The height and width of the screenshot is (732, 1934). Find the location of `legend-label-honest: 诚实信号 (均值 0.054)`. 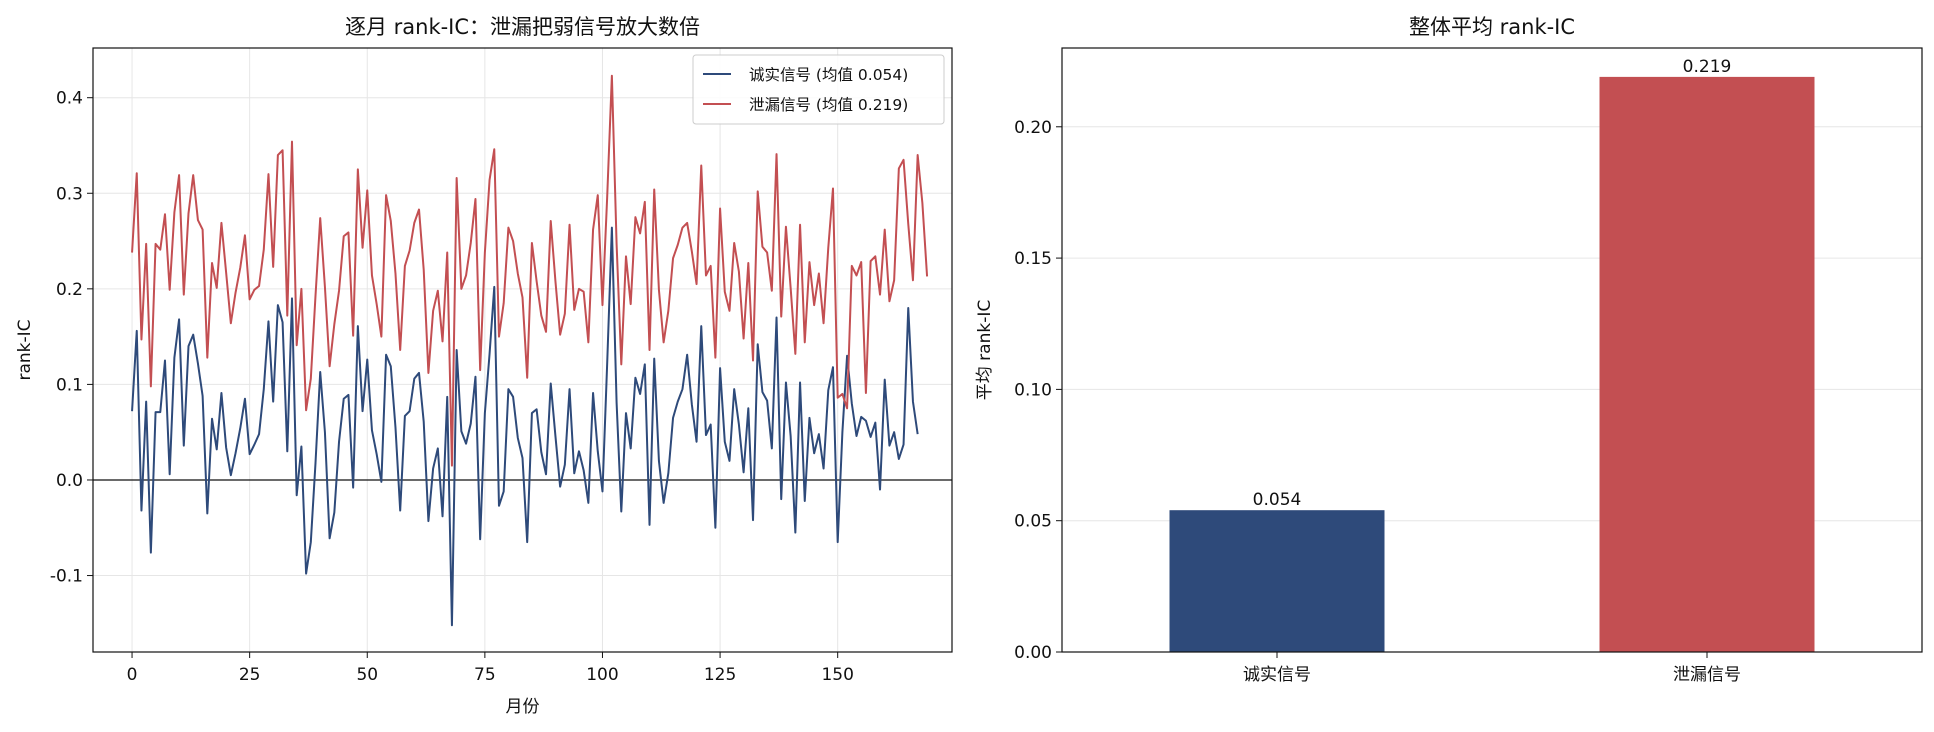

legend-label-honest: 诚实信号 (均值 0.054) is located at coordinates (828, 75).